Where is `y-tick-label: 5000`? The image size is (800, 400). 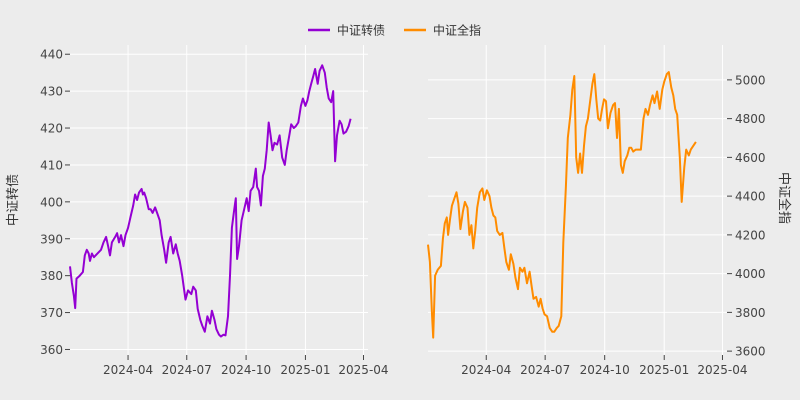
y-tick-label: 5000 is located at coordinates (750, 80).